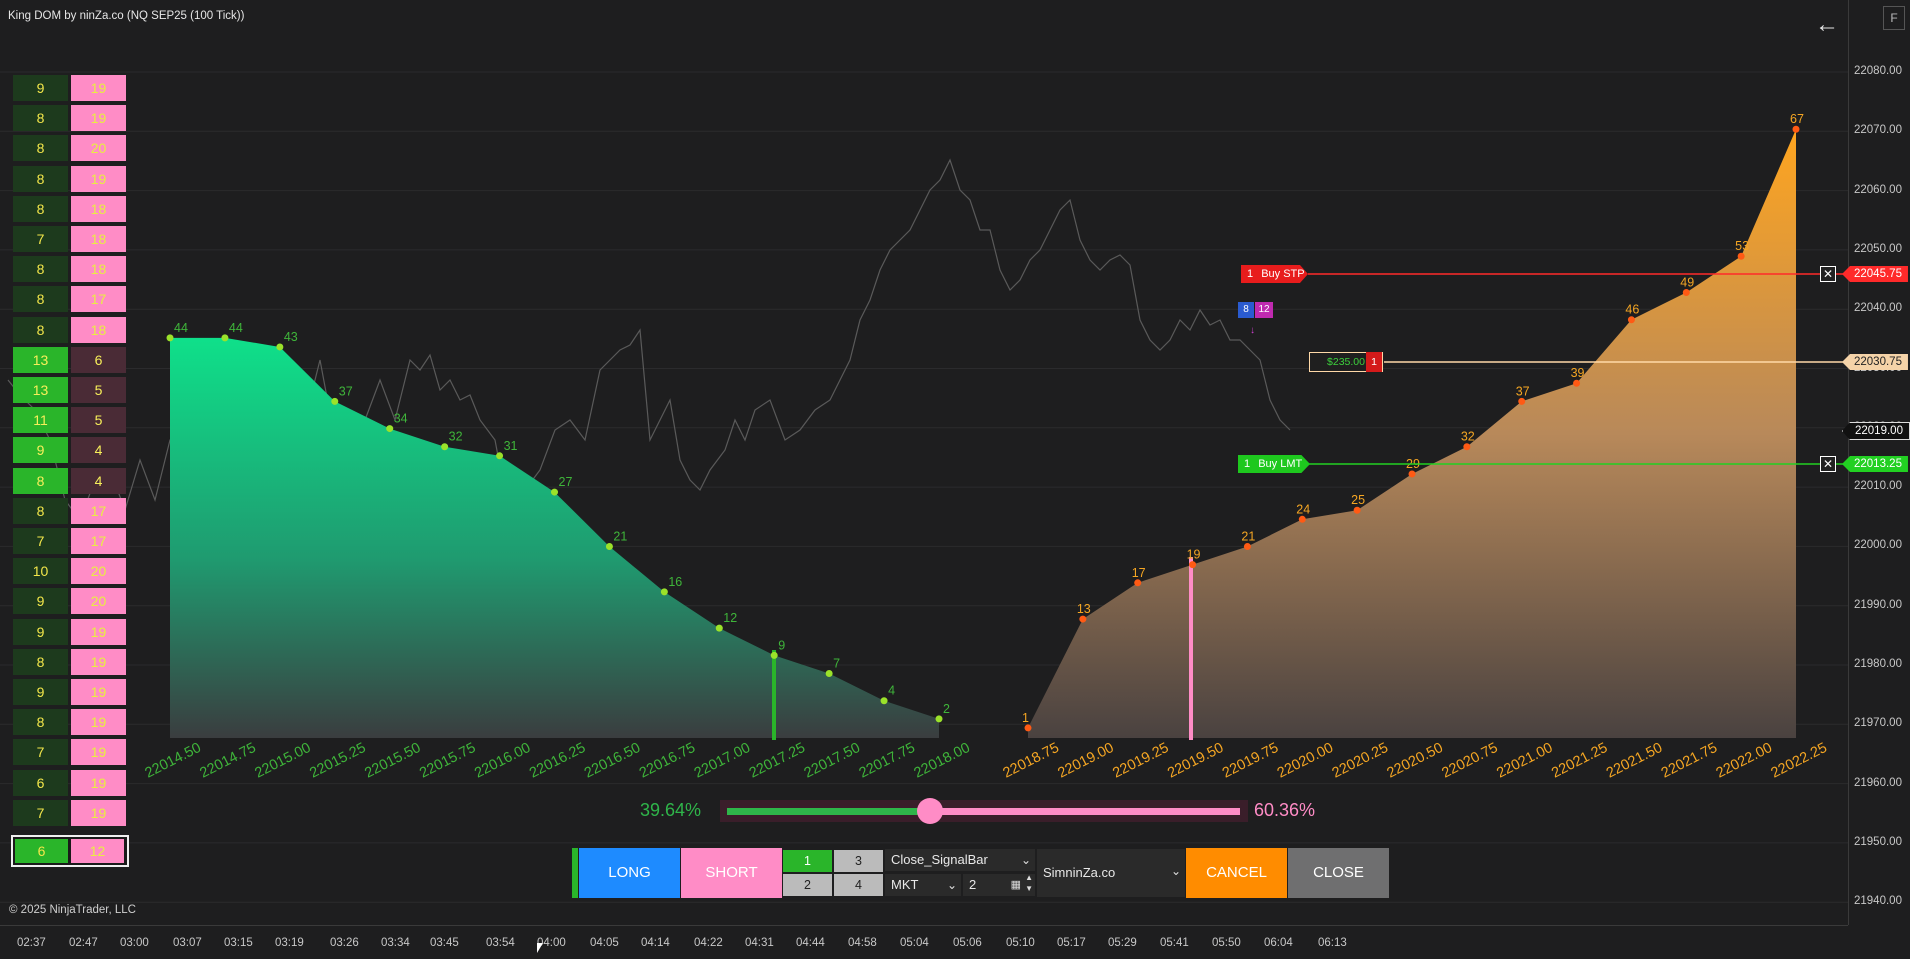 The width and height of the screenshot is (1910, 959). I want to click on limit-price-tag: 22013.25, so click(1875, 464).